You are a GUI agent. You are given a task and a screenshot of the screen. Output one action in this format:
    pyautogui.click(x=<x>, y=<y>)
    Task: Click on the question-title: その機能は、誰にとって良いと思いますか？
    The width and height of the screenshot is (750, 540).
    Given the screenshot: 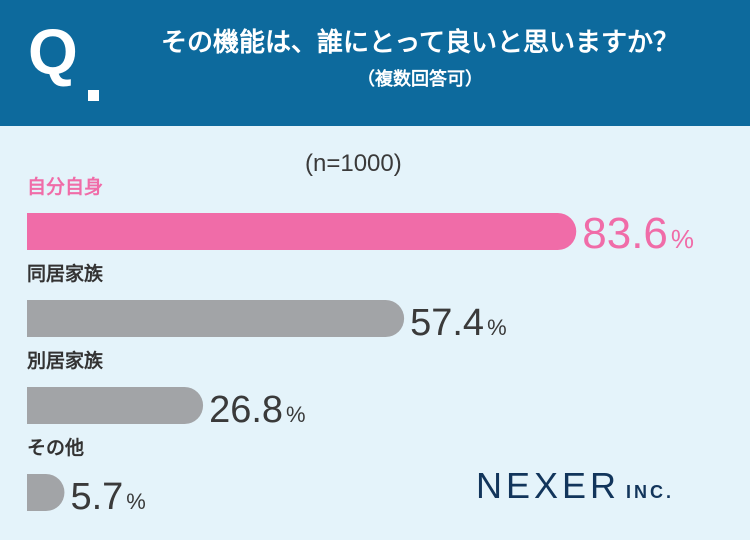 What is the action you would take?
    pyautogui.click(x=420, y=43)
    